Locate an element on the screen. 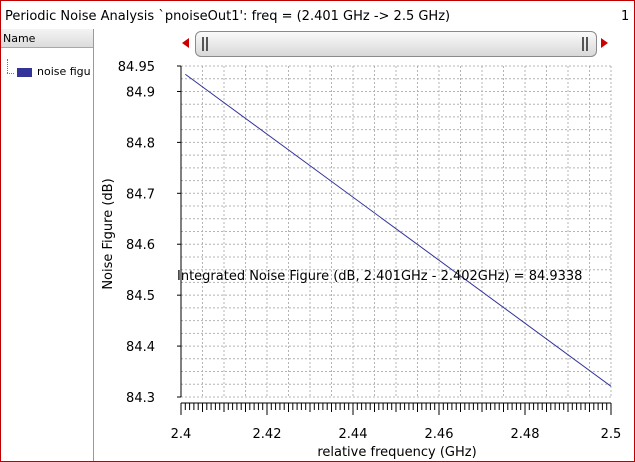  x-axis-title: relative frequency (GHz) is located at coordinates (396, 452).